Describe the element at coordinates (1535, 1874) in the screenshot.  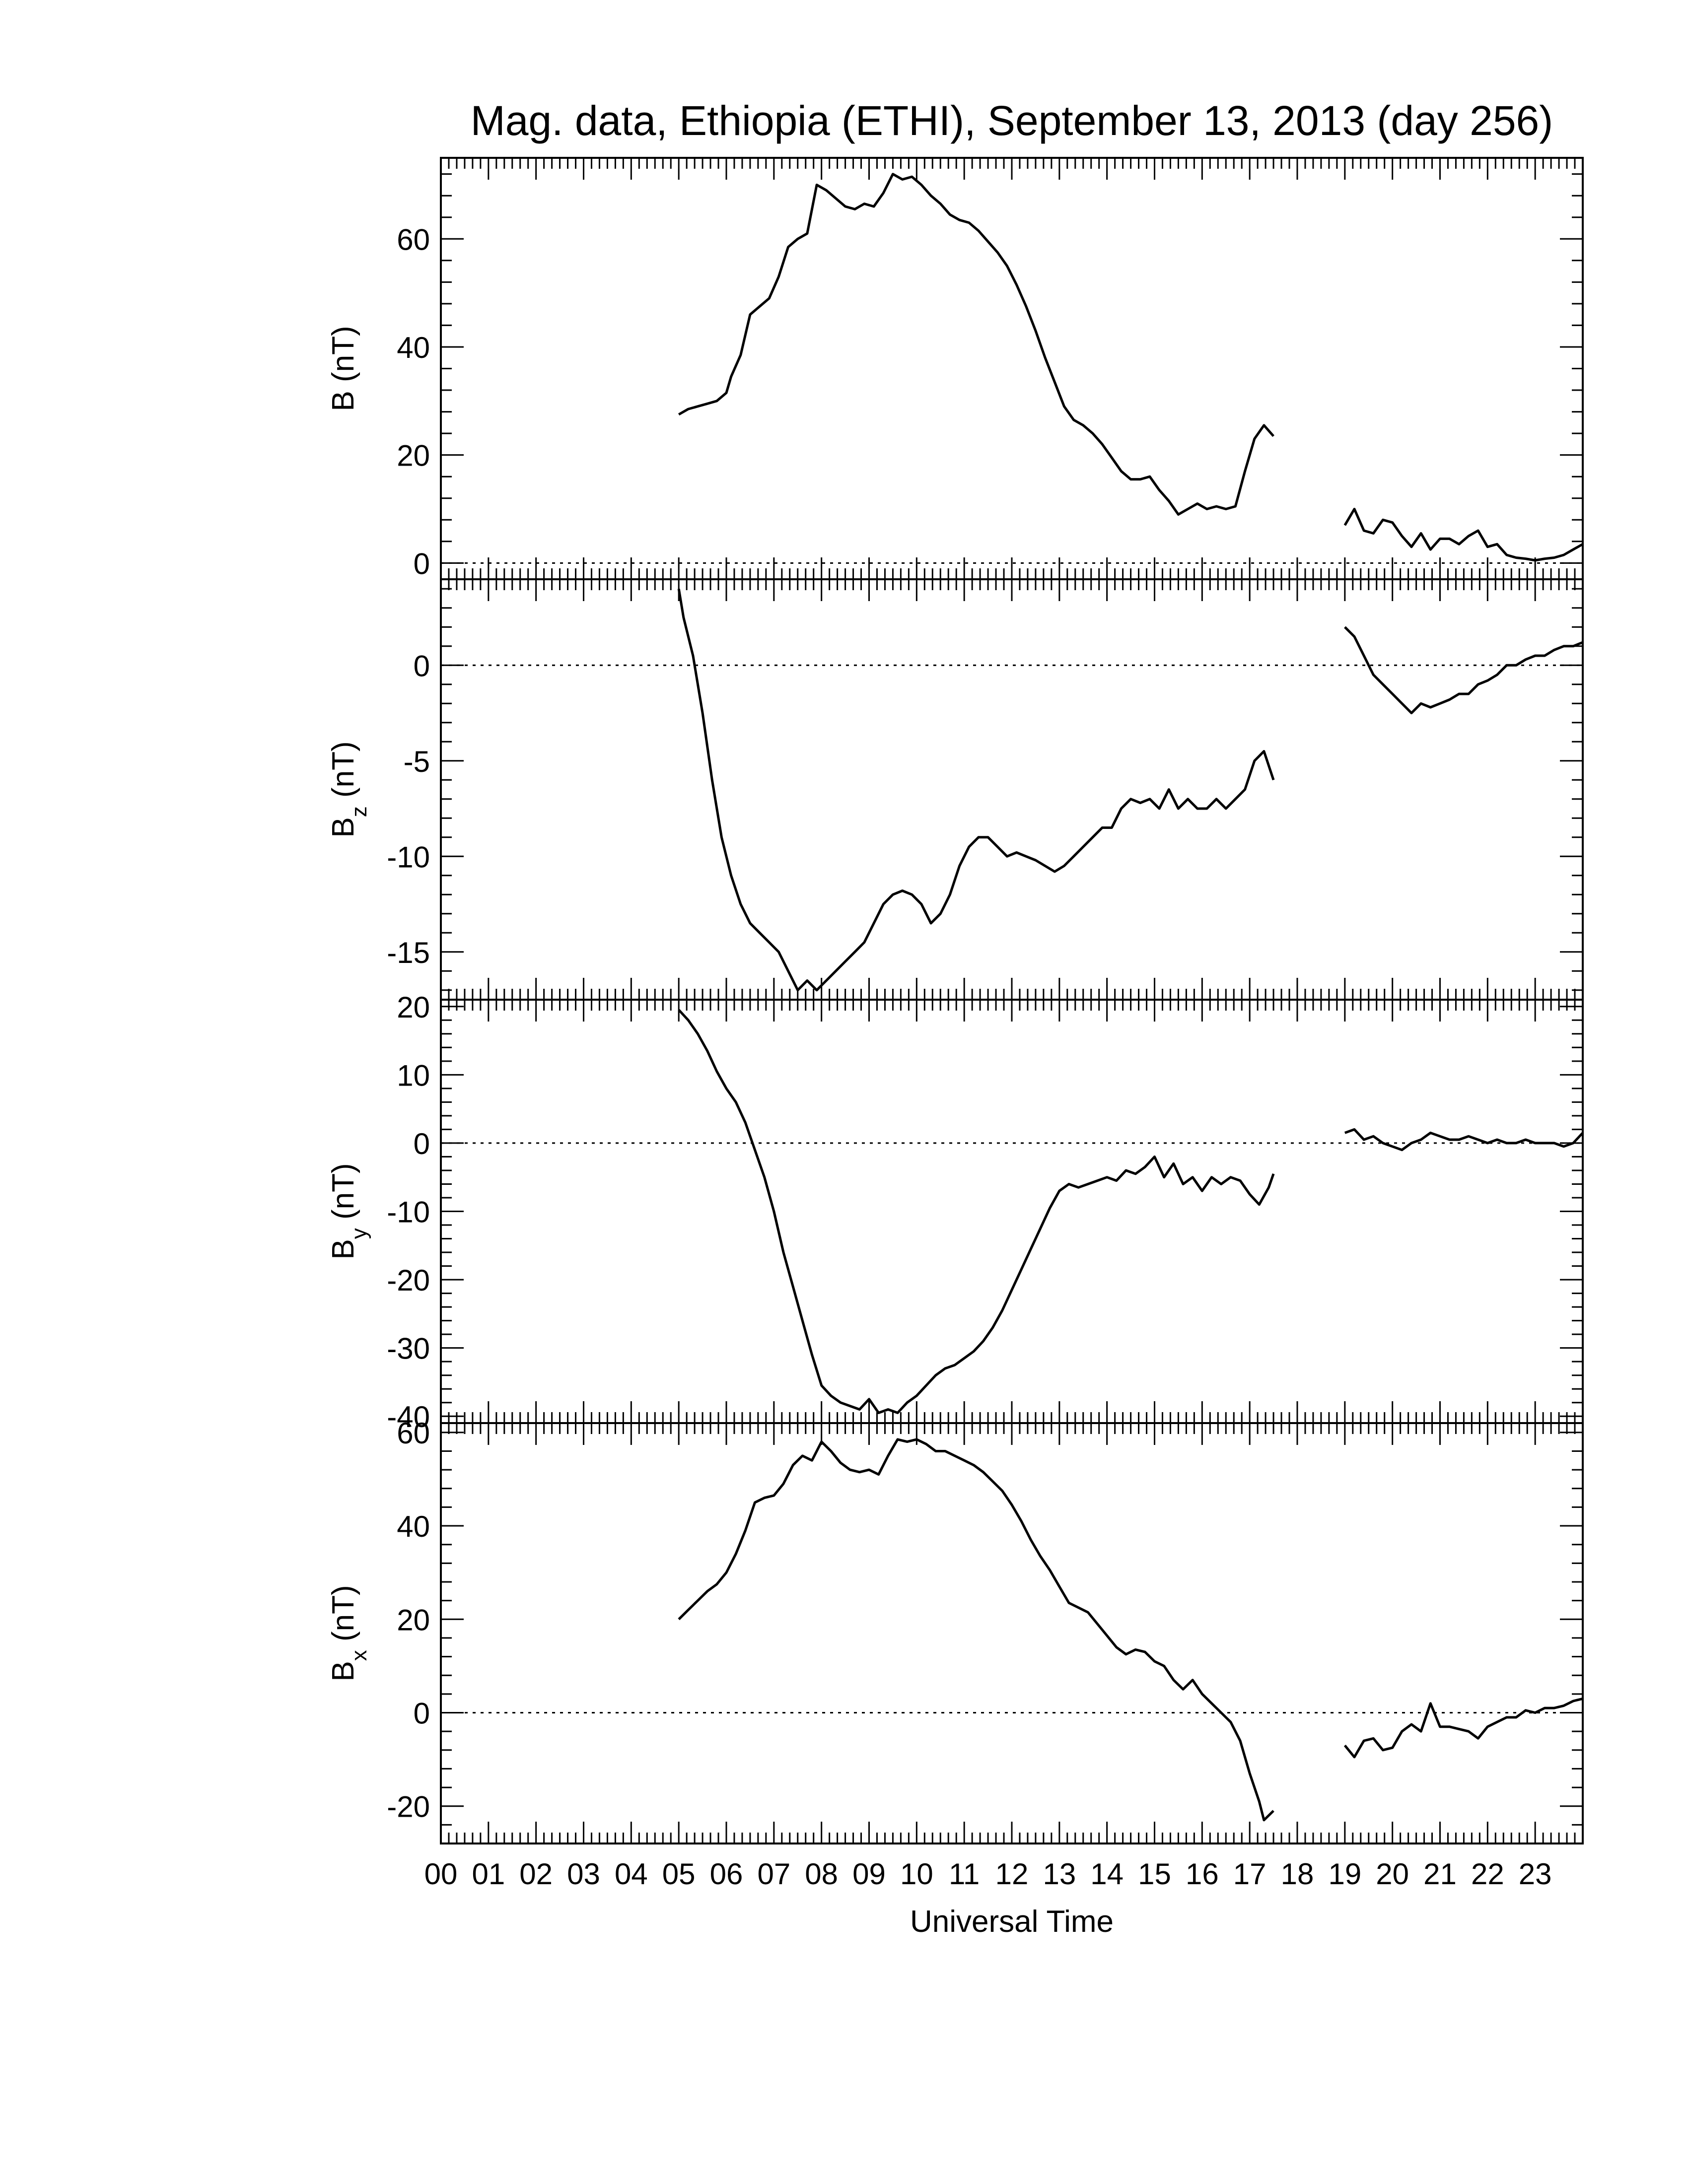
I see `x-tick-label: 23` at that location.